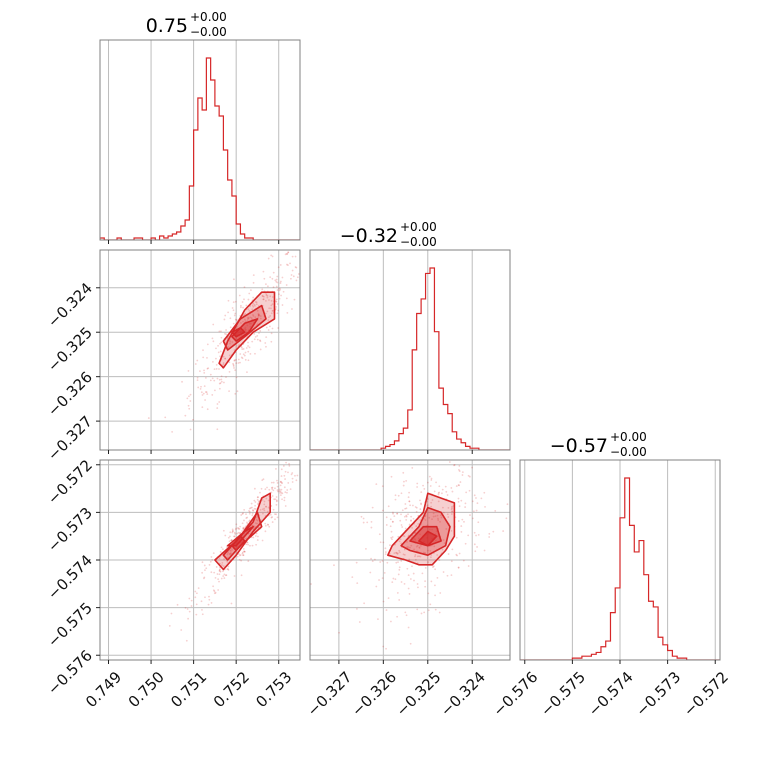  Describe the element at coordinates (167, 26) in the screenshot. I see `panel-title-0: 0.75` at that location.